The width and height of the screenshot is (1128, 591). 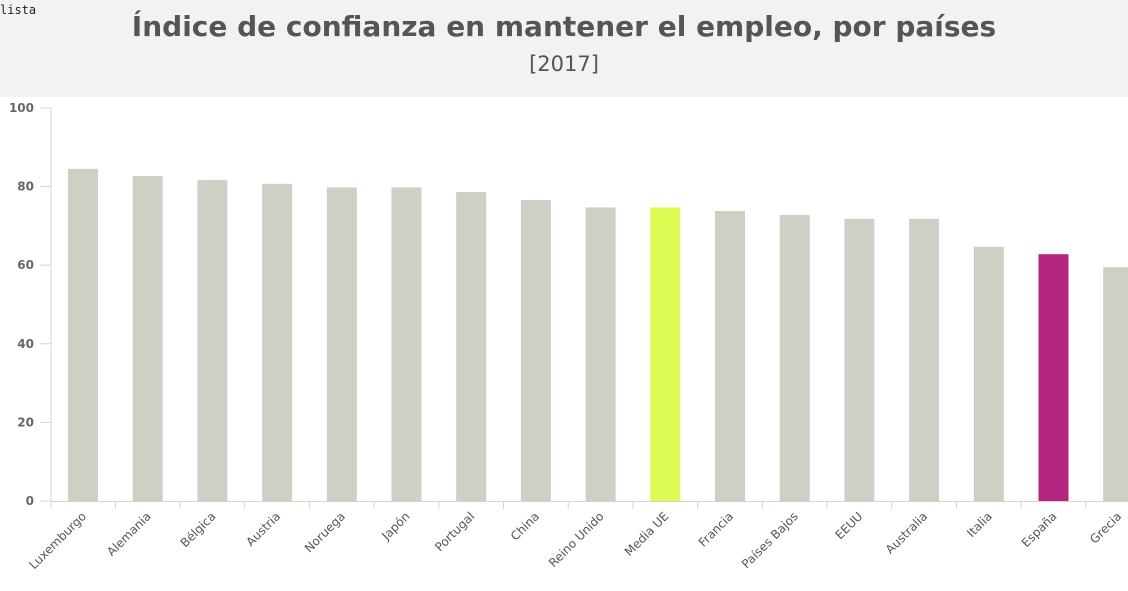 I want to click on bar-grecia, so click(x=1115, y=384).